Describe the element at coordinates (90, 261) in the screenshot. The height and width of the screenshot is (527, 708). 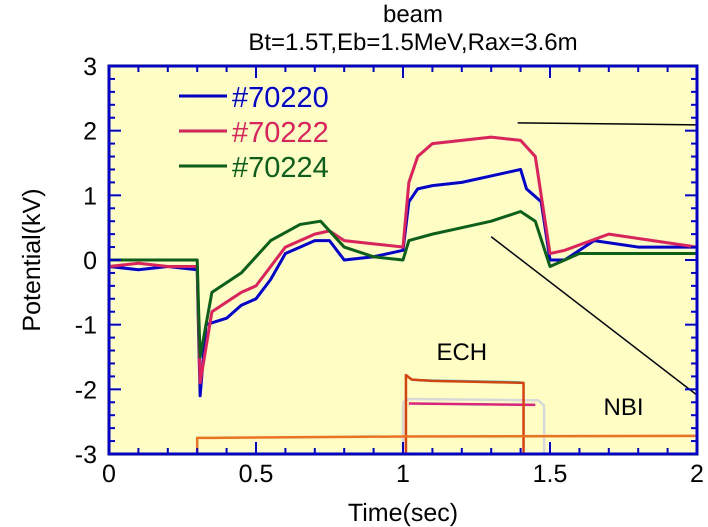
I see `y-tick-label: 0` at that location.